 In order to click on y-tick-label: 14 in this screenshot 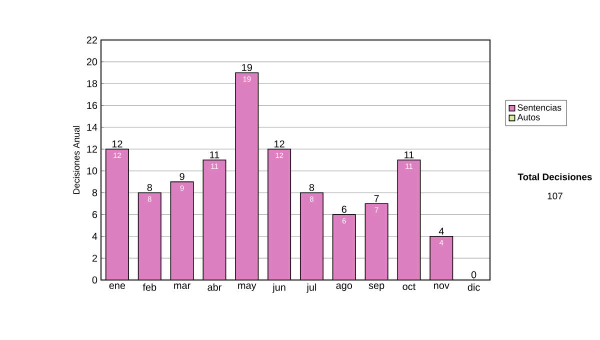, I will do `click(92, 127)`.